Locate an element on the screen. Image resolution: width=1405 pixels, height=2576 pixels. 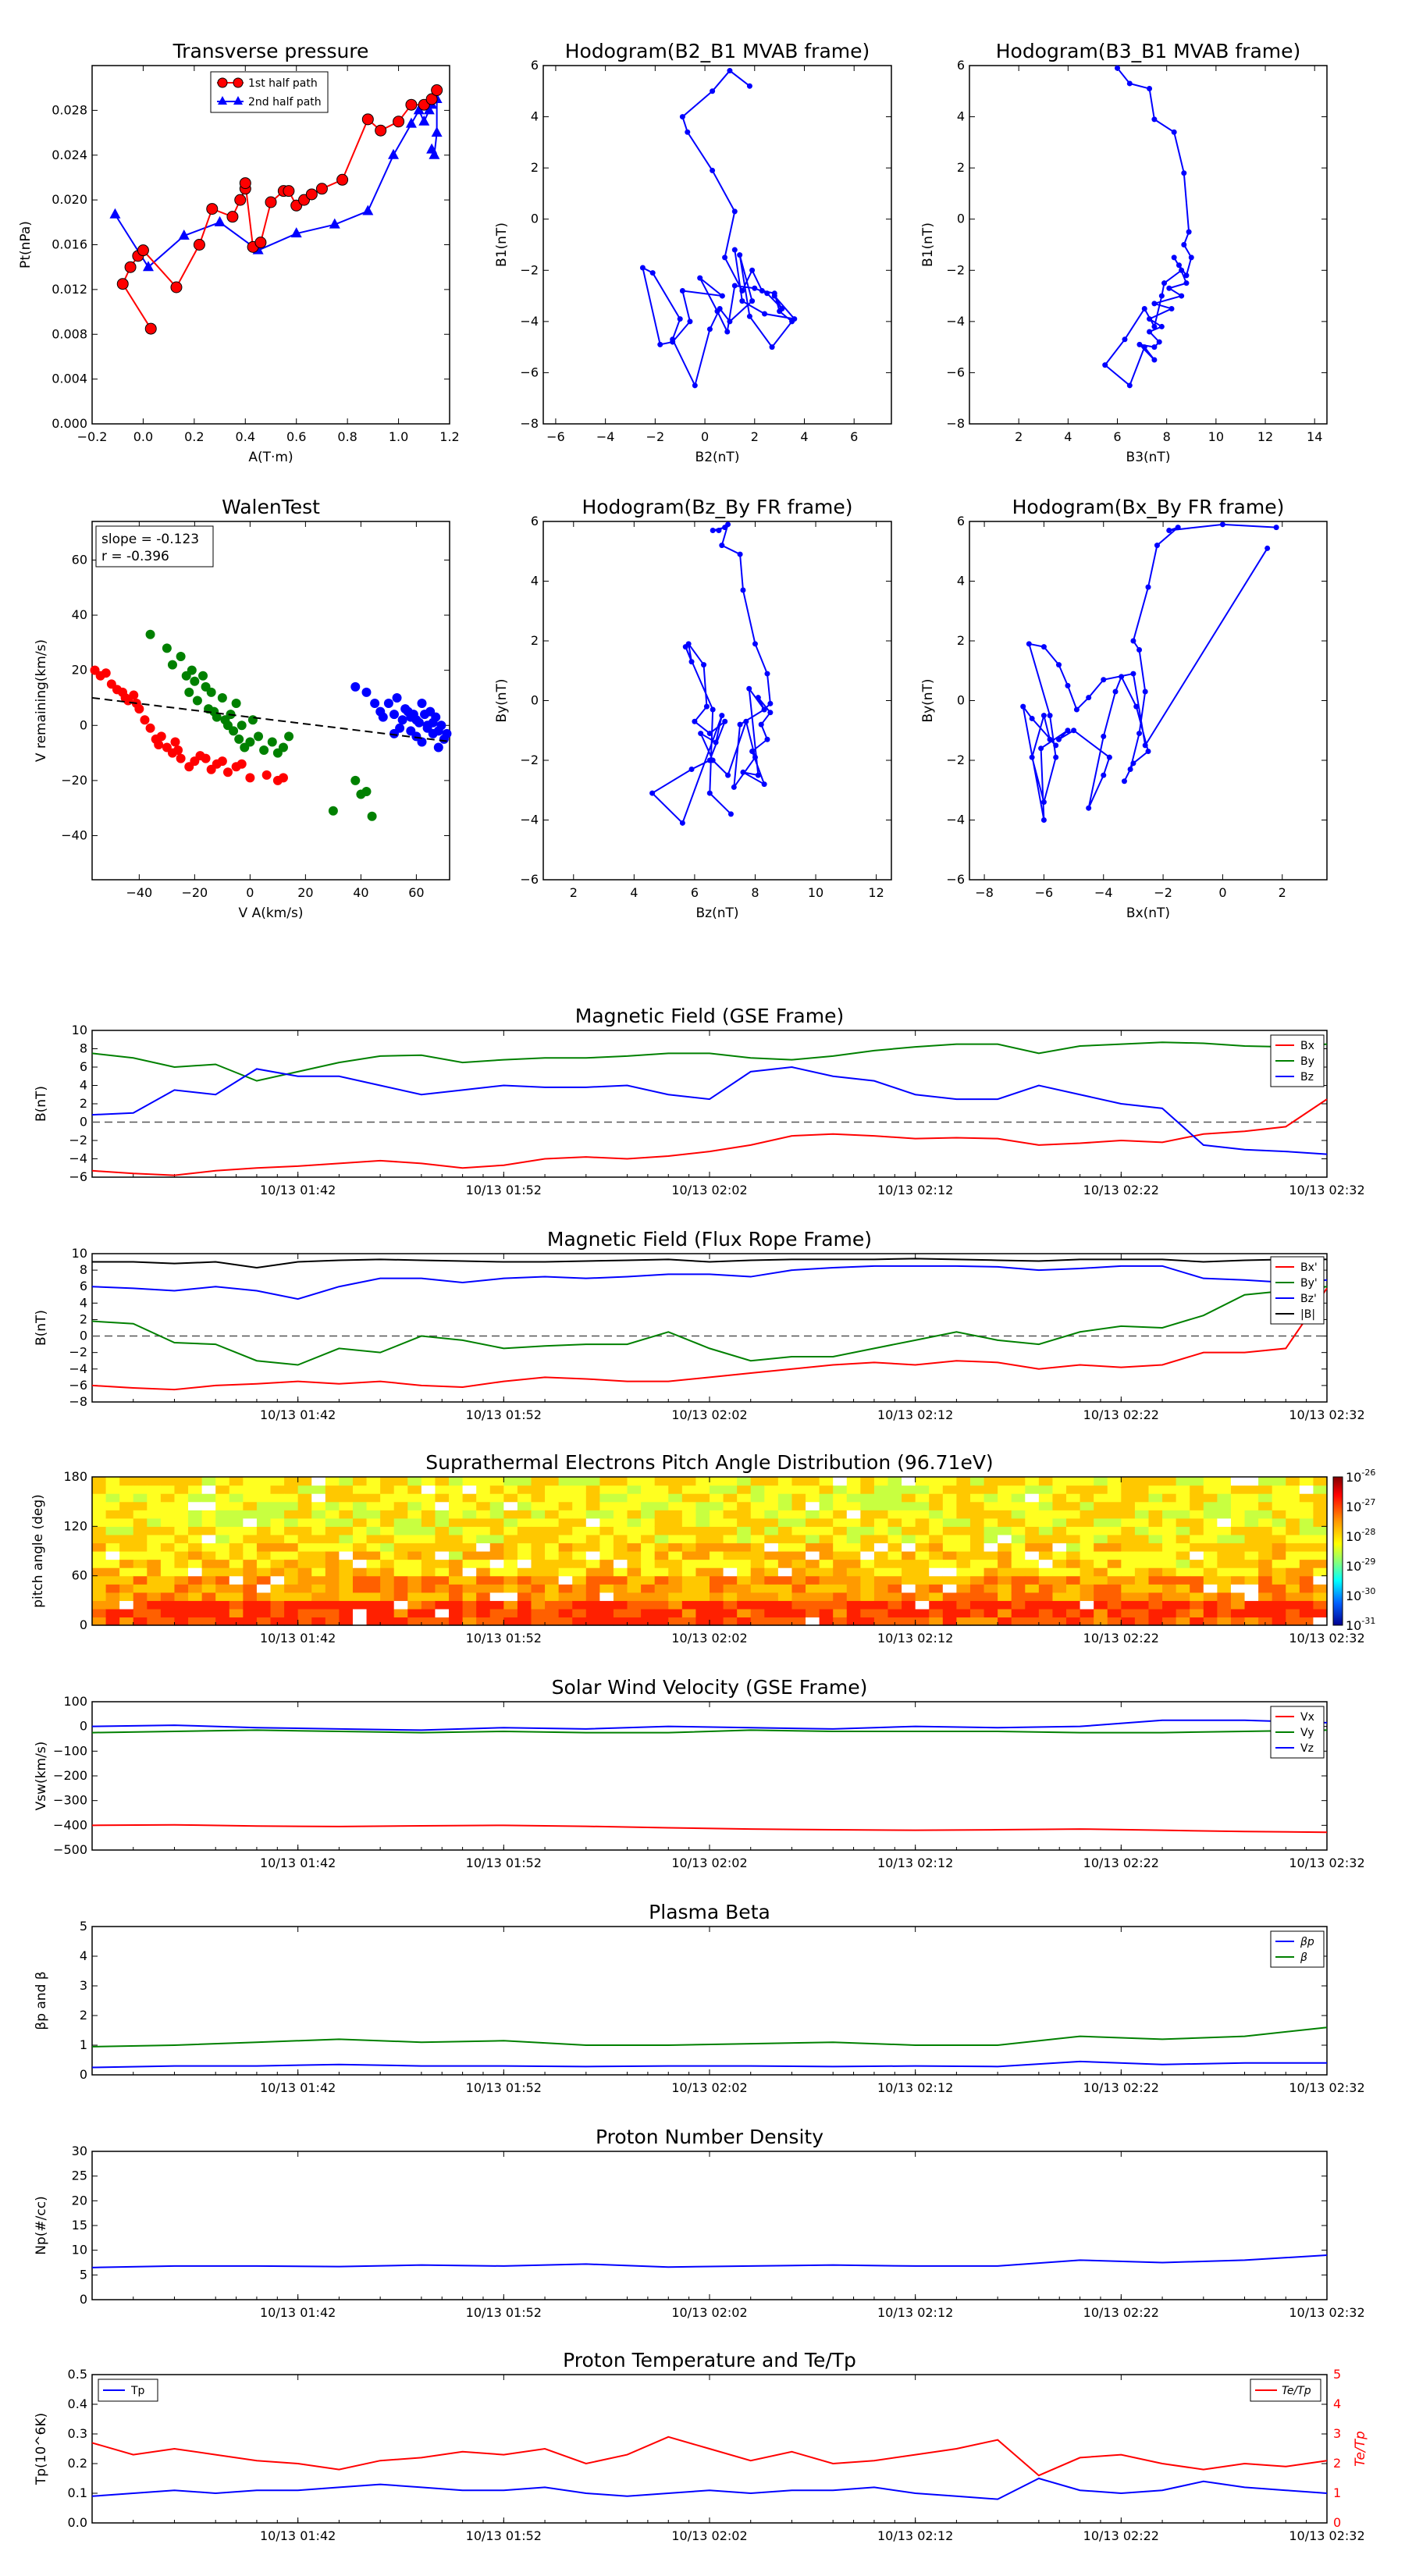
walen-red-point is located at coordinates (178, 750).